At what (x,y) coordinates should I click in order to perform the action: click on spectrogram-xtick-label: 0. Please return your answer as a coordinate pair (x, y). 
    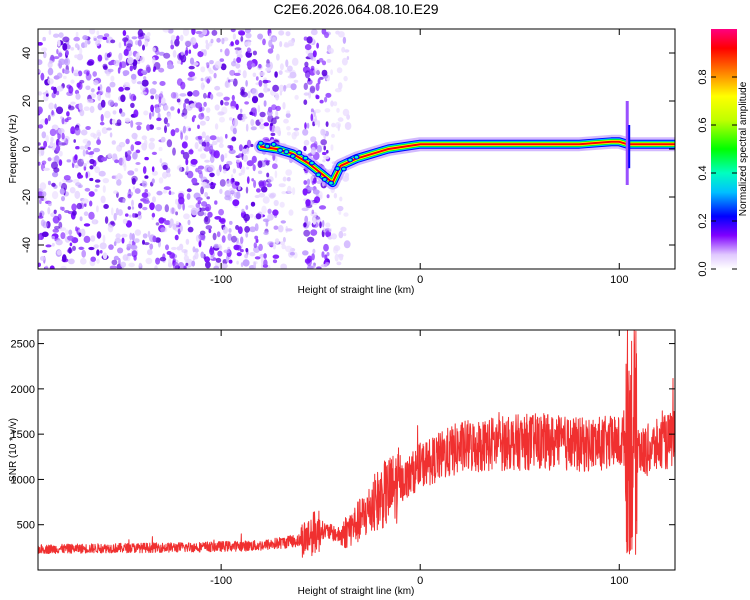
    Looking at the image, I should click on (420, 280).